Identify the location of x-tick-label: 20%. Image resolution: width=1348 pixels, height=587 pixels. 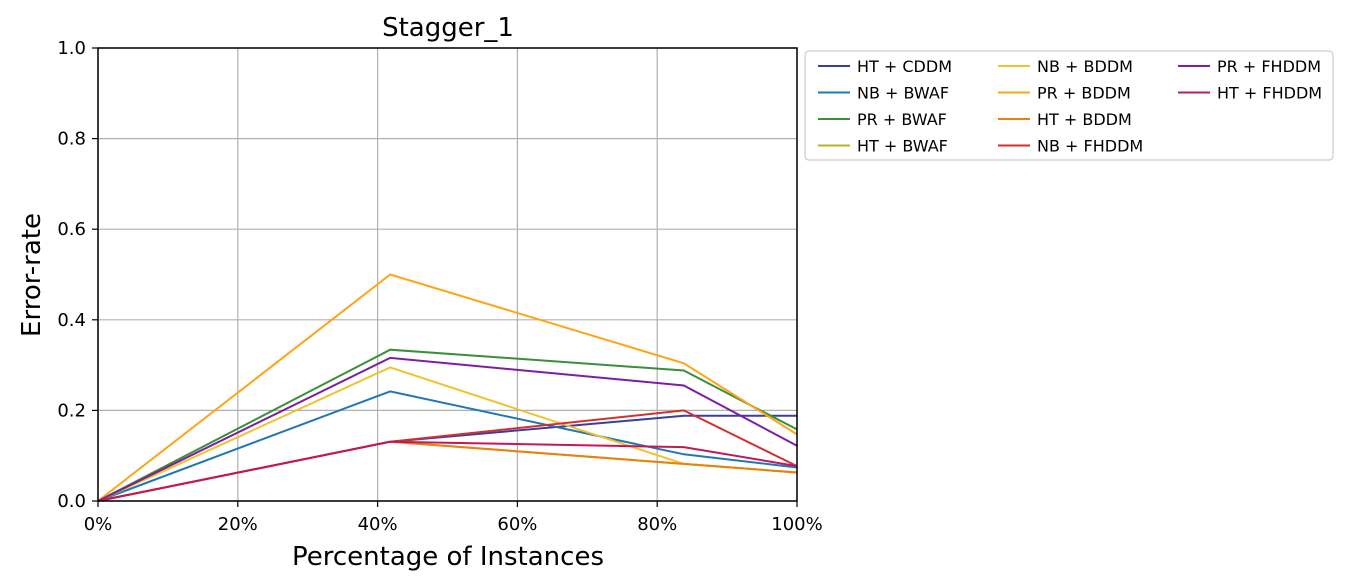
(238, 524).